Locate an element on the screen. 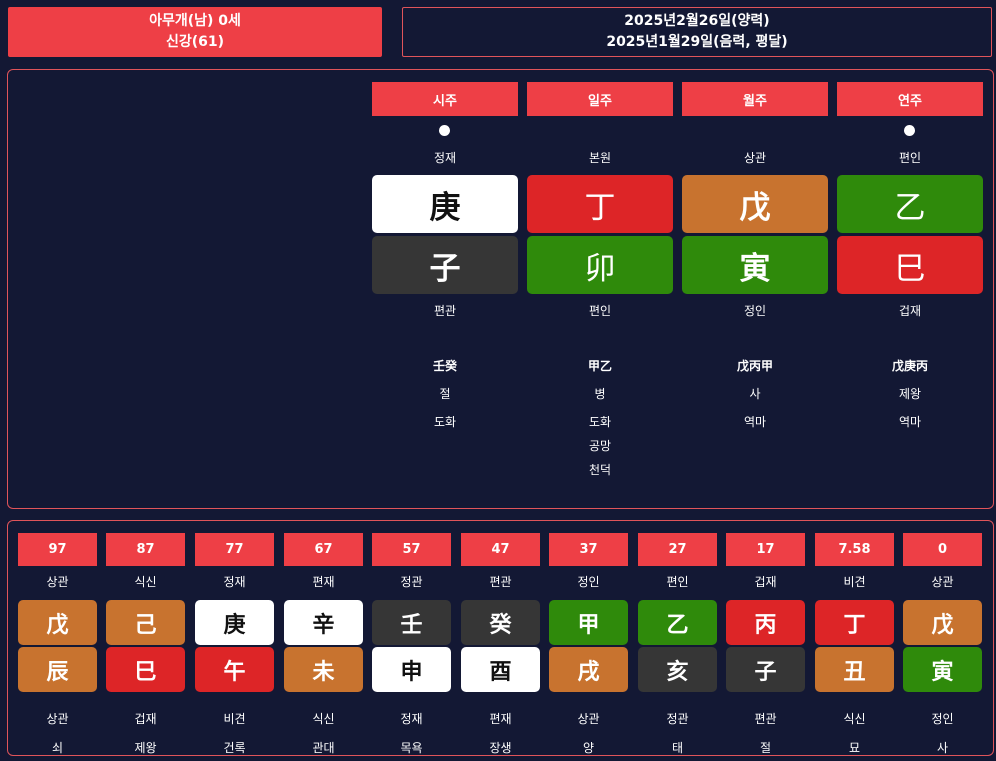 The image size is (996, 761). heavenly-stem-tile: 丙 is located at coordinates (765, 622).